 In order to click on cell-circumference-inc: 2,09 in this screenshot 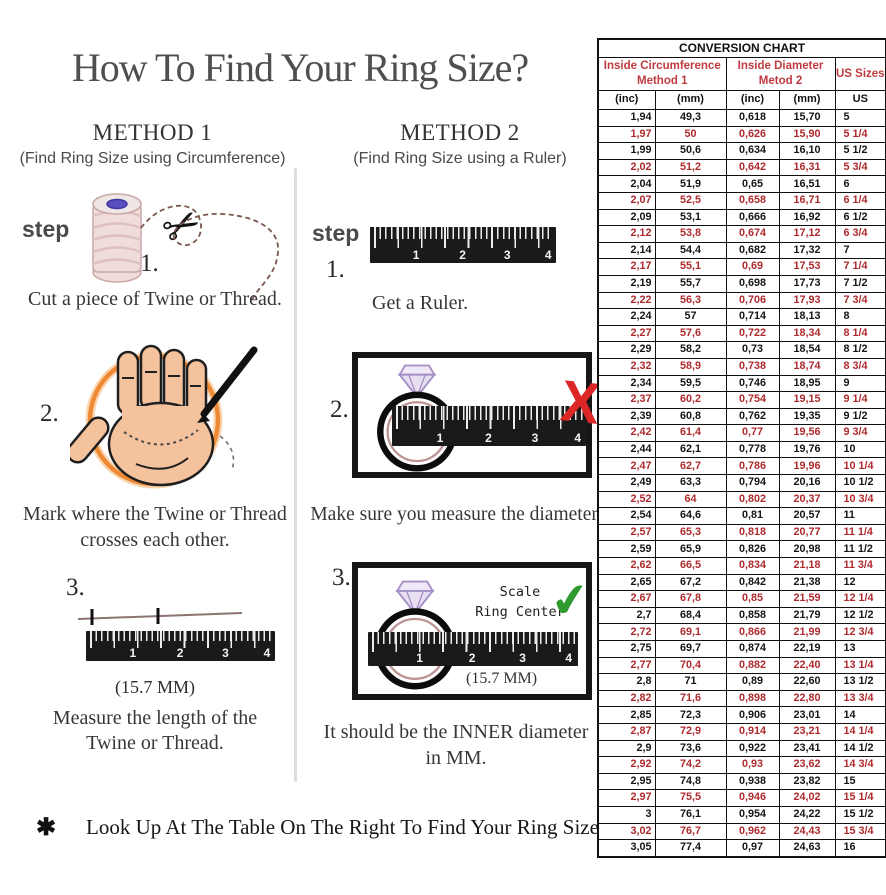, I will do `click(626, 217)`.